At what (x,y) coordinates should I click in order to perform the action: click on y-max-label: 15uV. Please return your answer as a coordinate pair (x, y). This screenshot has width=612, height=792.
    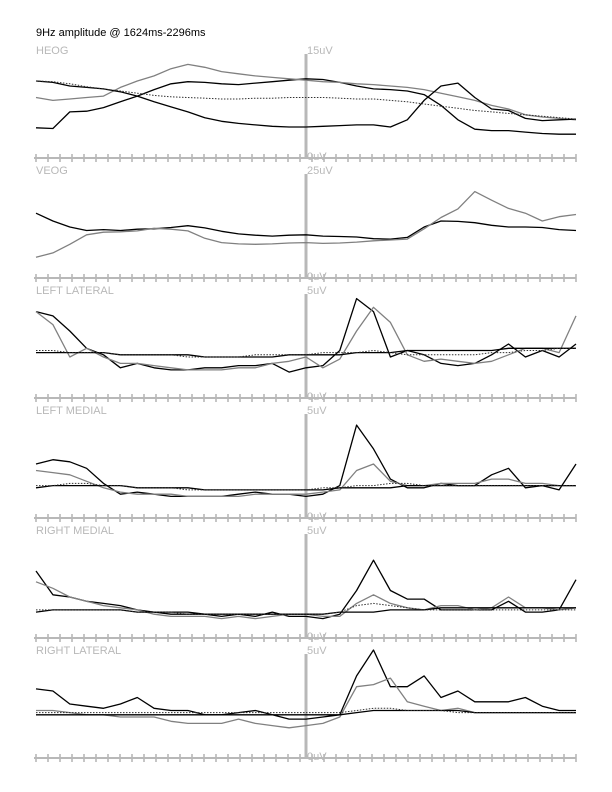
    Looking at the image, I should click on (320, 51).